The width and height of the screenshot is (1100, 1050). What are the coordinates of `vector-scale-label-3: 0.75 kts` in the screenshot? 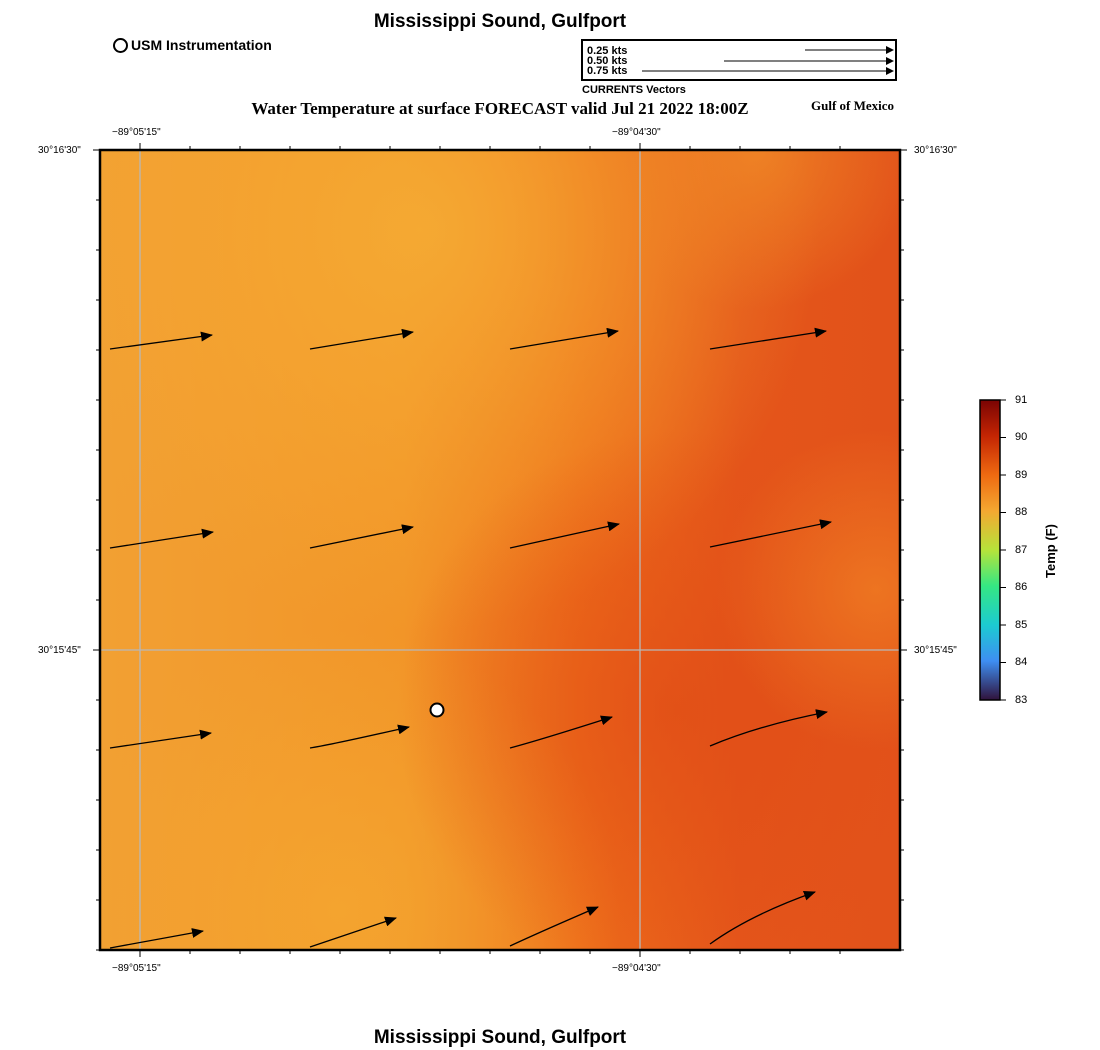 It's located at (607, 71).